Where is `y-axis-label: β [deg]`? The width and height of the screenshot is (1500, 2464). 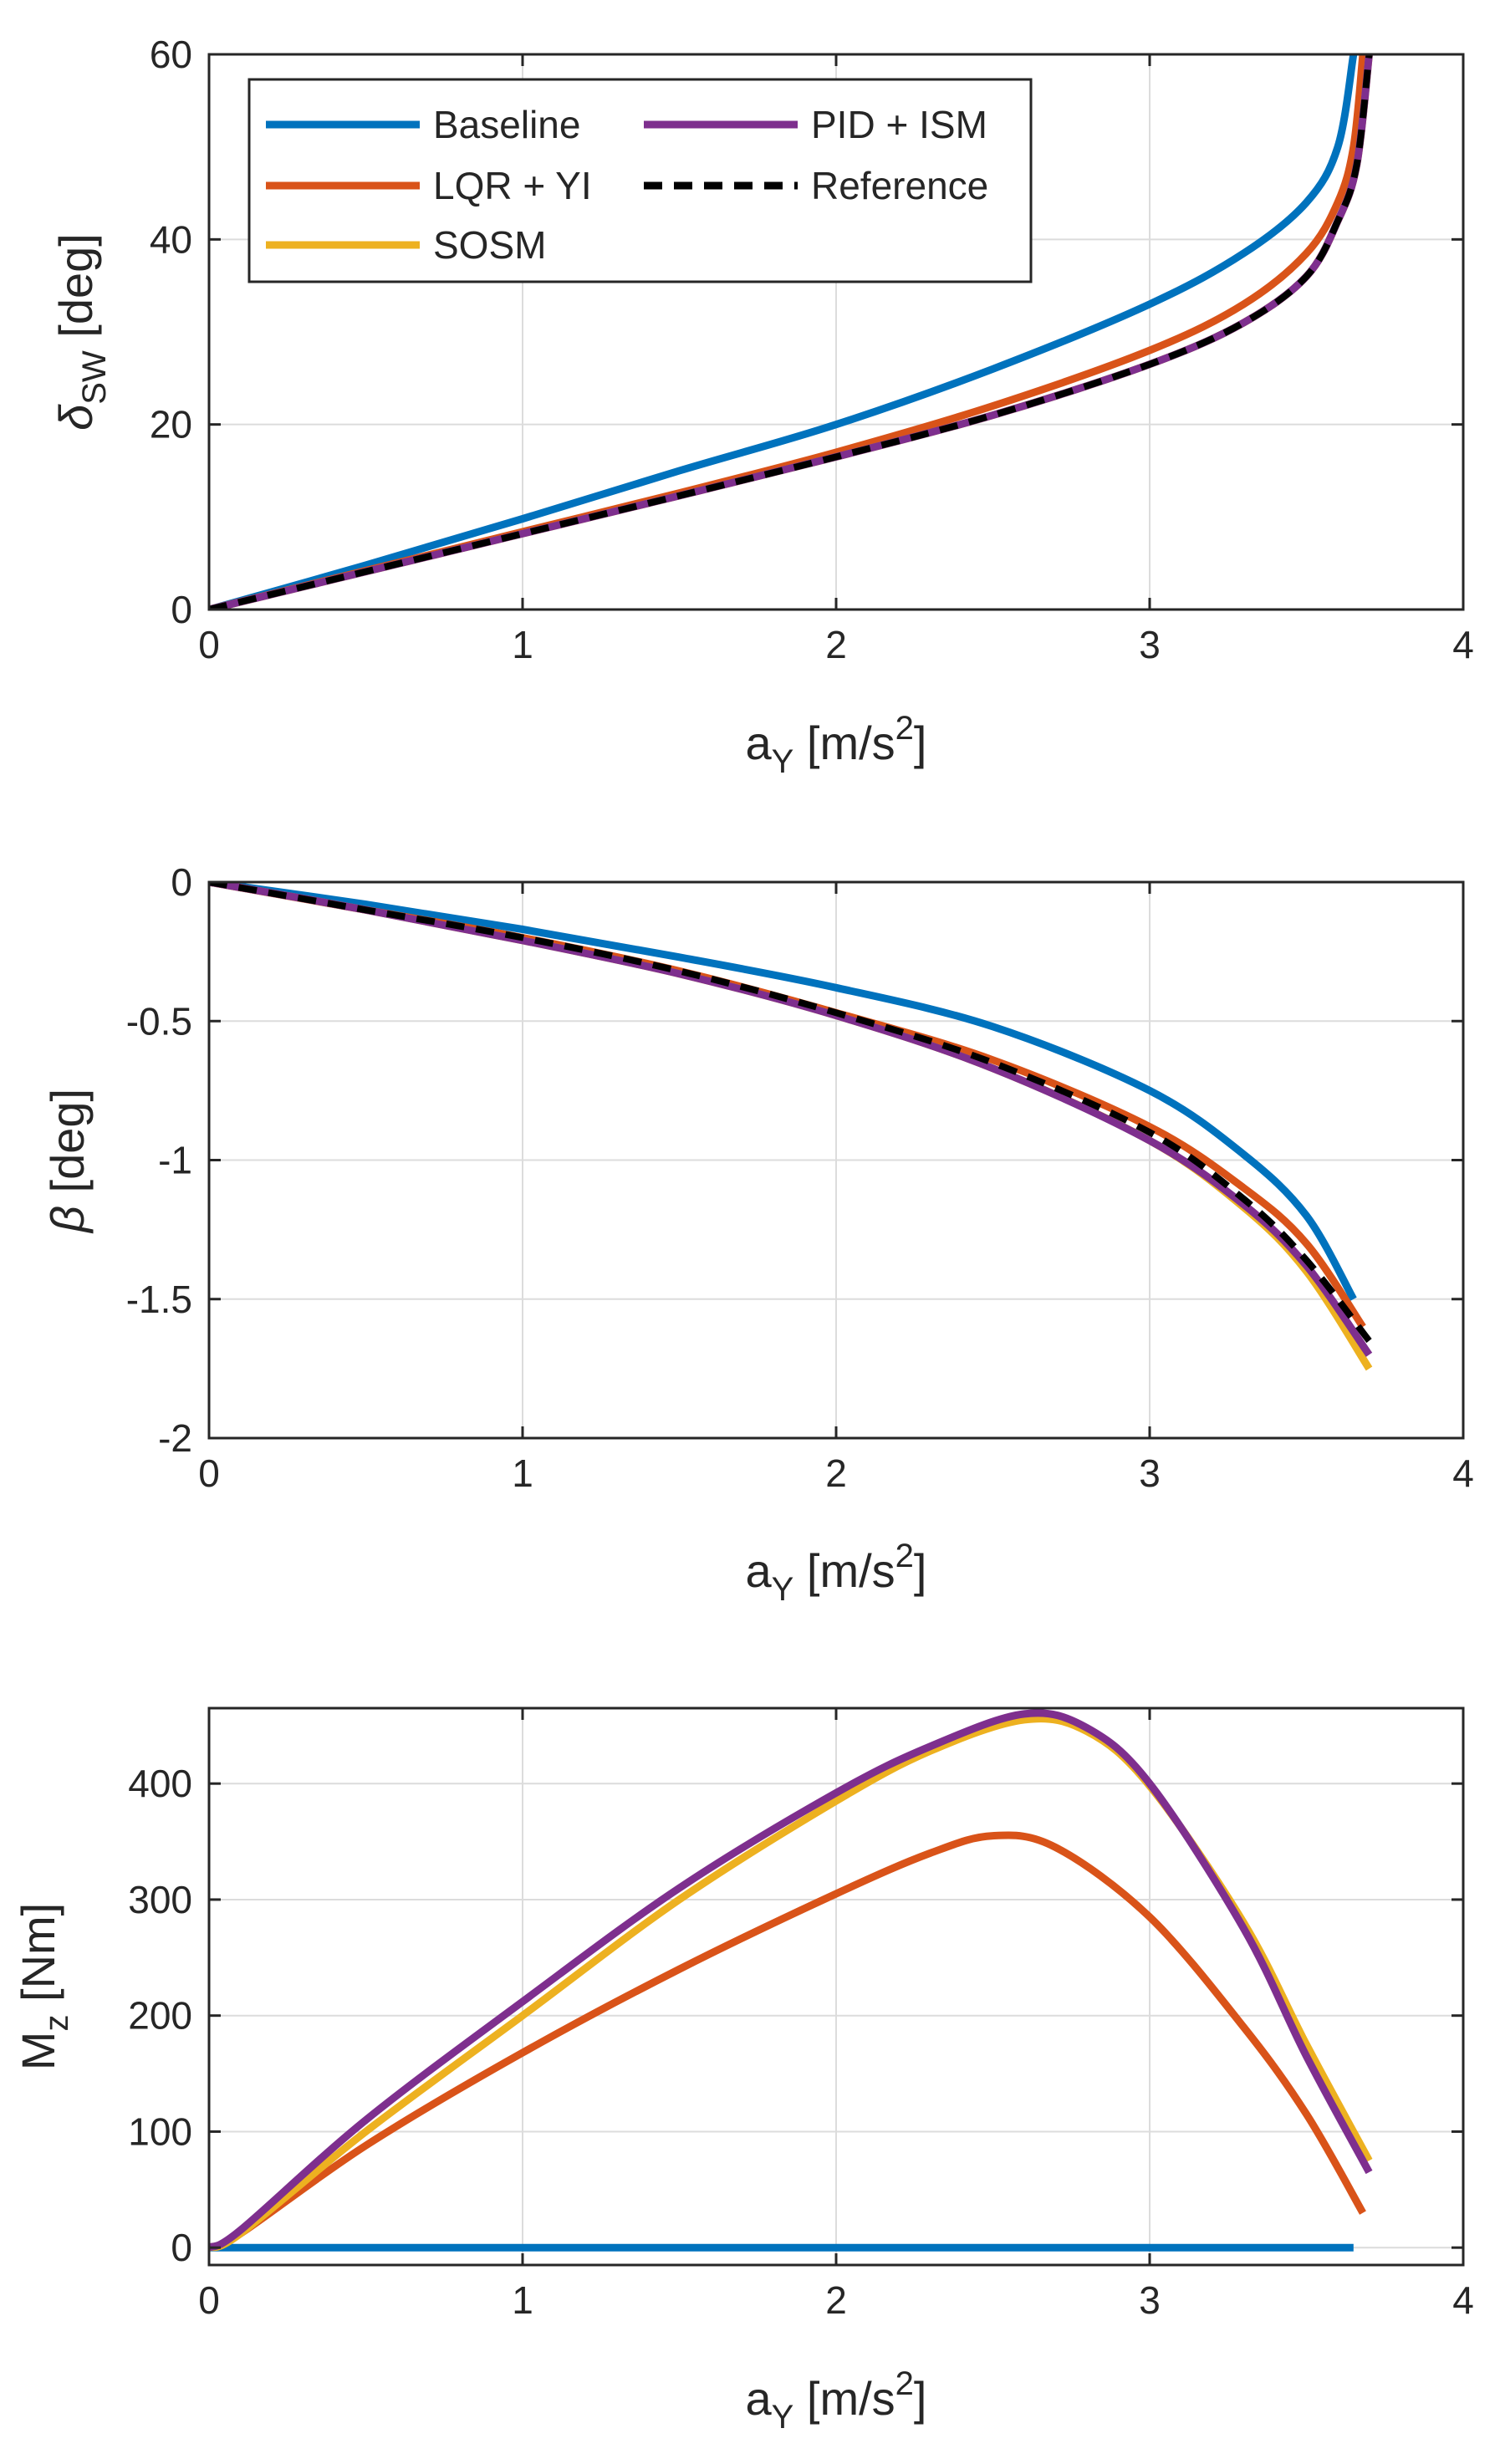
y-axis-label: β [deg] is located at coordinates (67, 1161).